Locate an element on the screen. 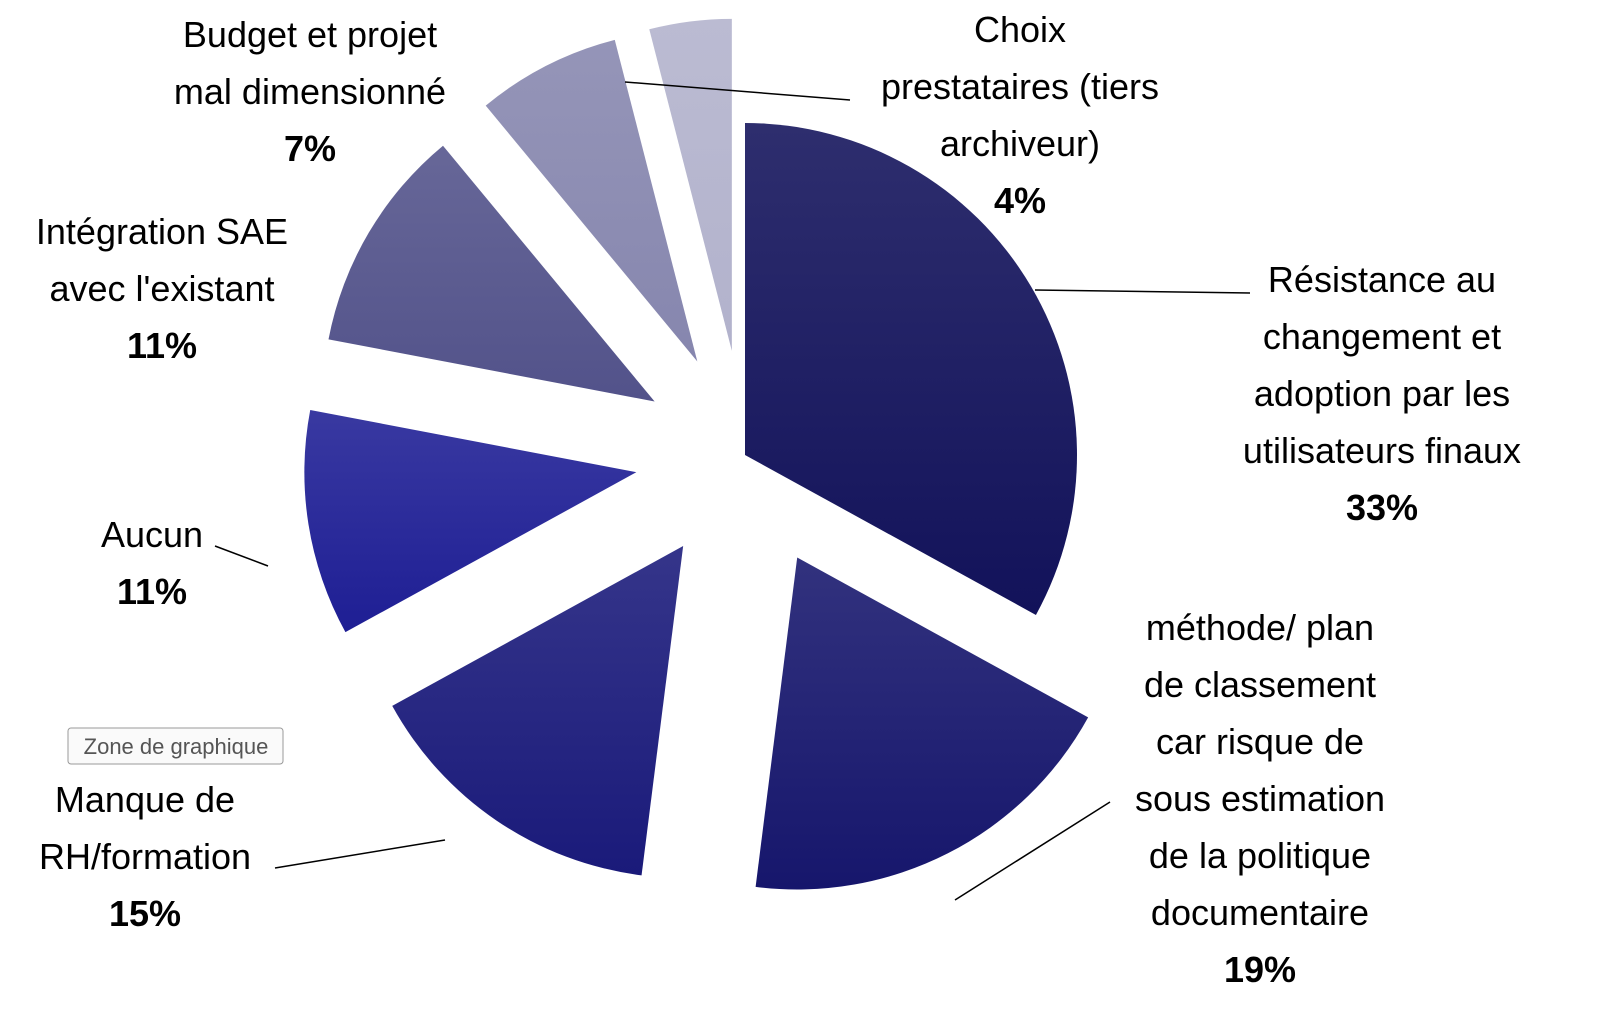 The image size is (1609, 1013). slice-label: Manque de RH/formation is located at coordinates (145, 828).